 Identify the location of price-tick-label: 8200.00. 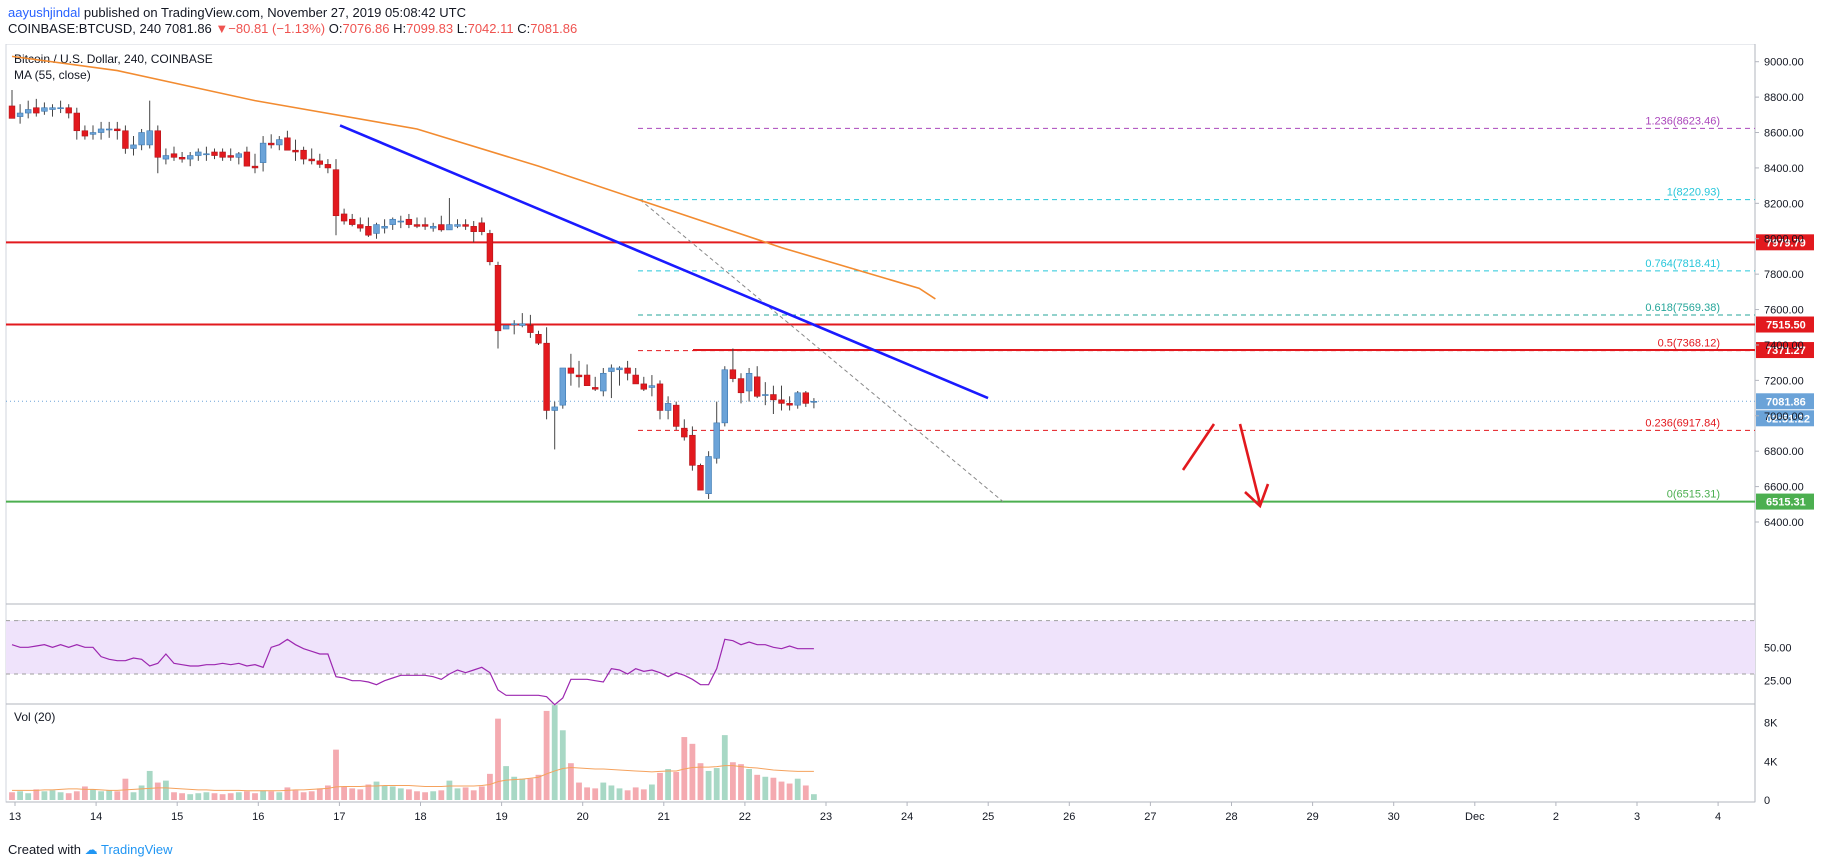
(1784, 204).